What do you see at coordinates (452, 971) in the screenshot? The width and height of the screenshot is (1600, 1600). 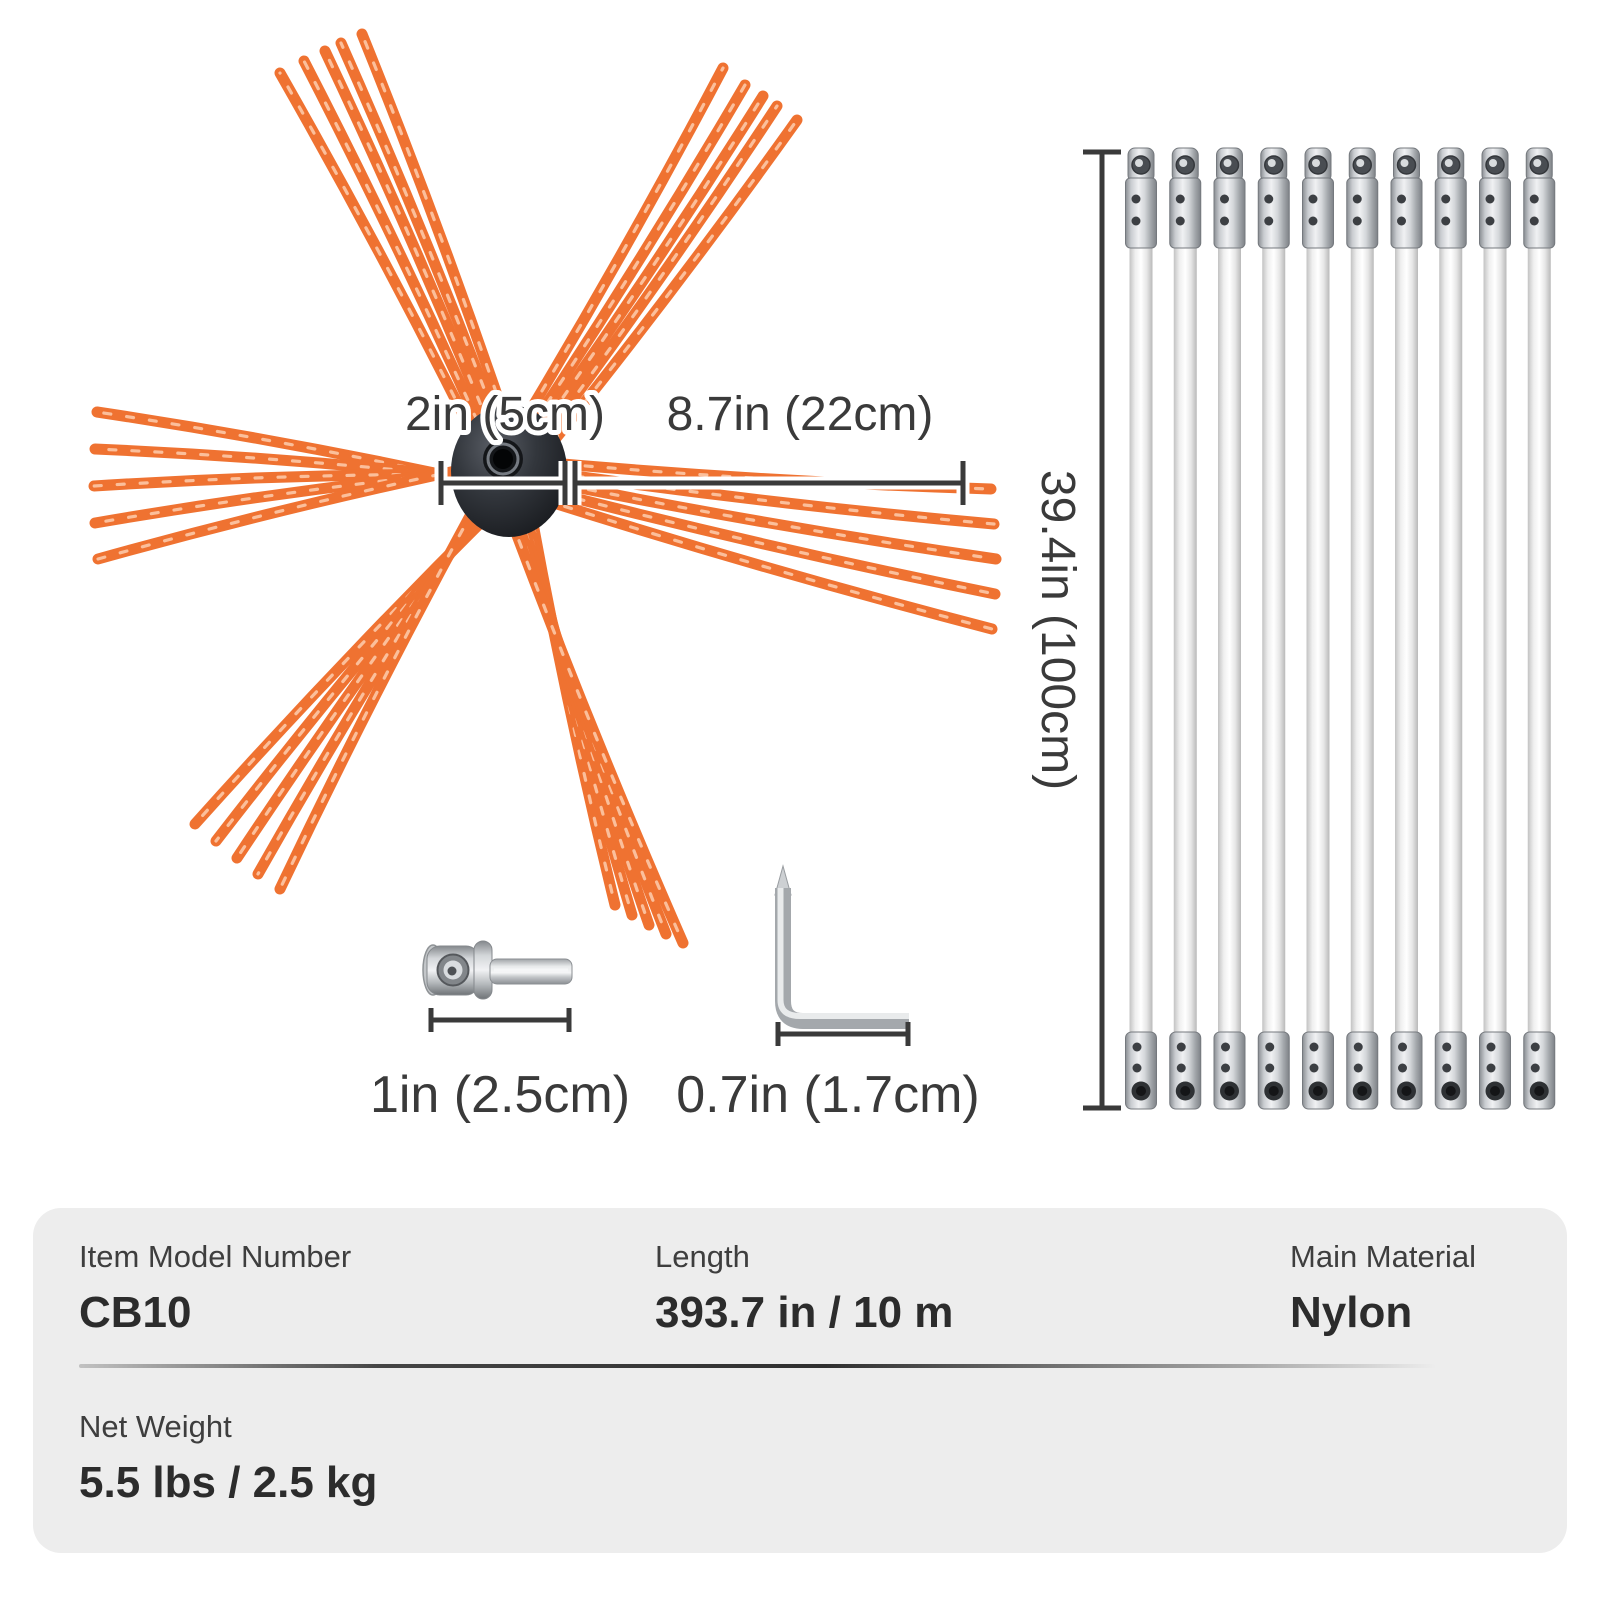 I see `adapter-face-center` at bounding box center [452, 971].